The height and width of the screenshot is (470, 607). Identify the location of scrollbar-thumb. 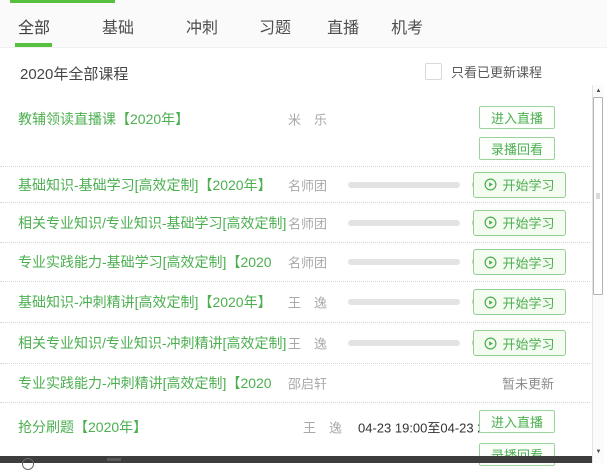
(598, 196).